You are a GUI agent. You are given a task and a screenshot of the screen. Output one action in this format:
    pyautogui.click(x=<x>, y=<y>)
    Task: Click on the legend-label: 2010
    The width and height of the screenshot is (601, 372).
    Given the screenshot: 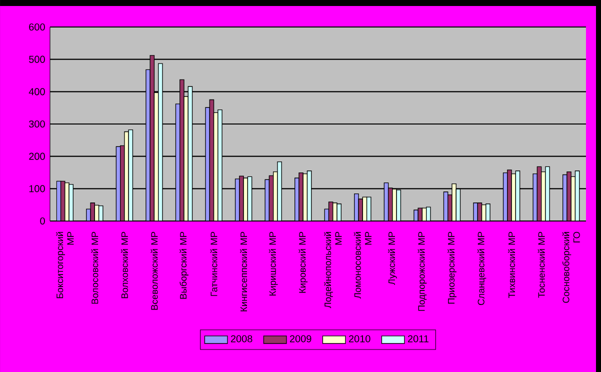 What is the action you would take?
    pyautogui.click(x=359, y=338)
    